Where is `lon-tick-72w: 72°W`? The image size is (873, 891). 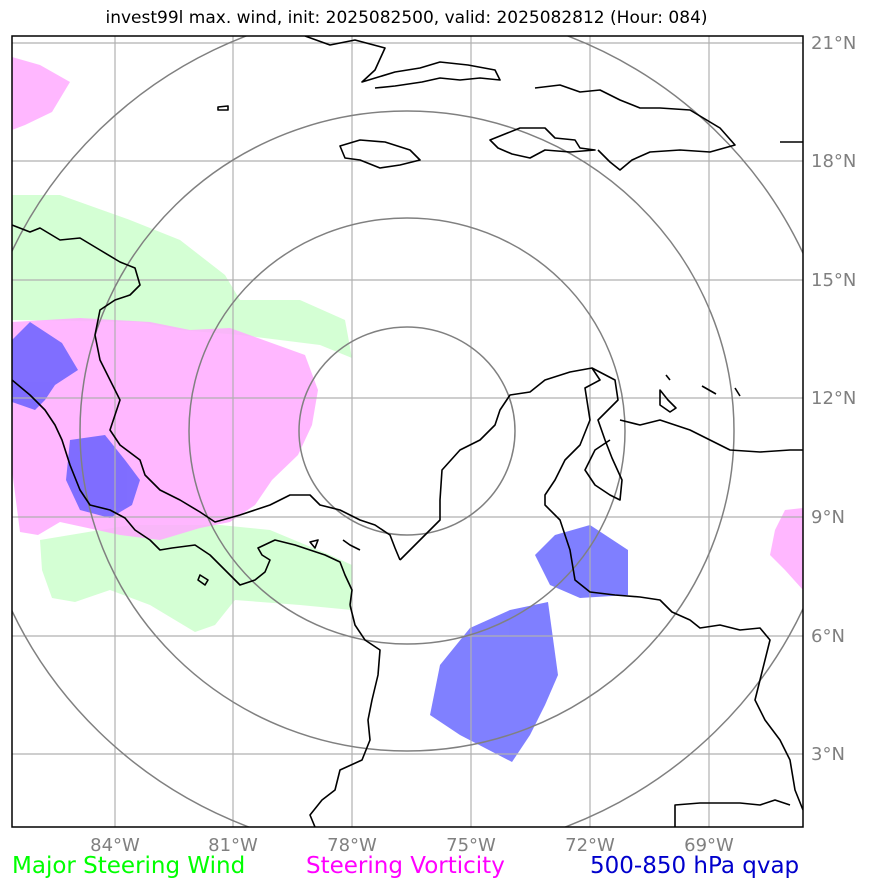
lon-tick-72w: 72°W is located at coordinates (590, 845).